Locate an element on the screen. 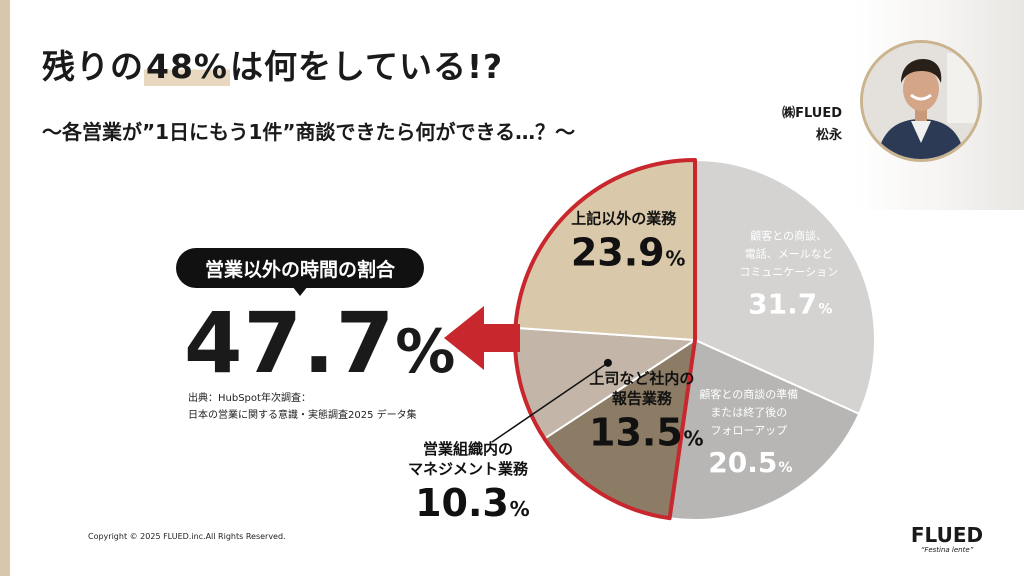 The width and height of the screenshot is (1024, 576). pie-slice-followup is located at coordinates (764, 429).